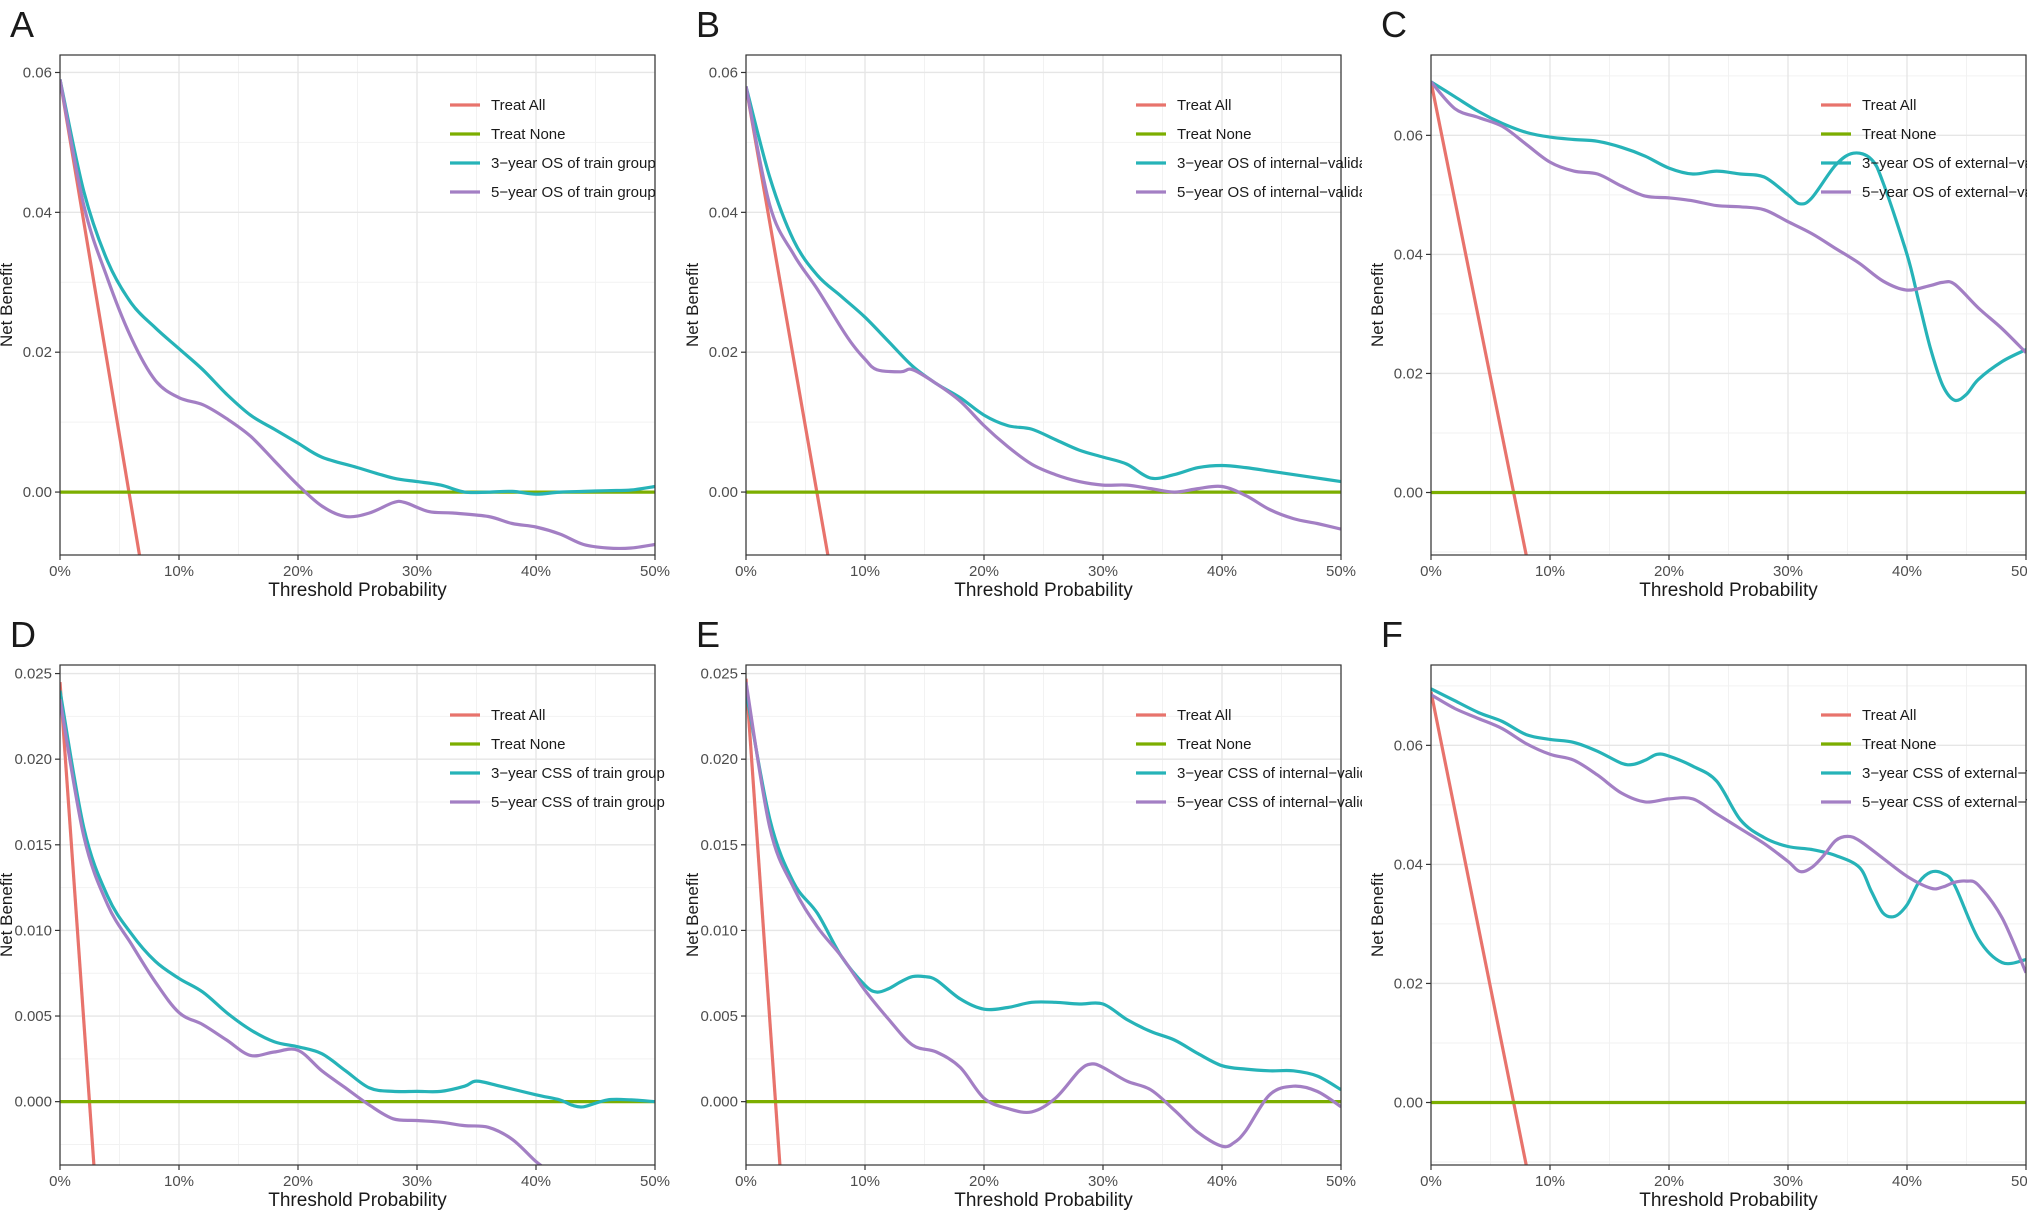  What do you see at coordinates (1269, 802) in the screenshot?
I see `legend-label: 5−year CSS of internal−validation group` at bounding box center [1269, 802].